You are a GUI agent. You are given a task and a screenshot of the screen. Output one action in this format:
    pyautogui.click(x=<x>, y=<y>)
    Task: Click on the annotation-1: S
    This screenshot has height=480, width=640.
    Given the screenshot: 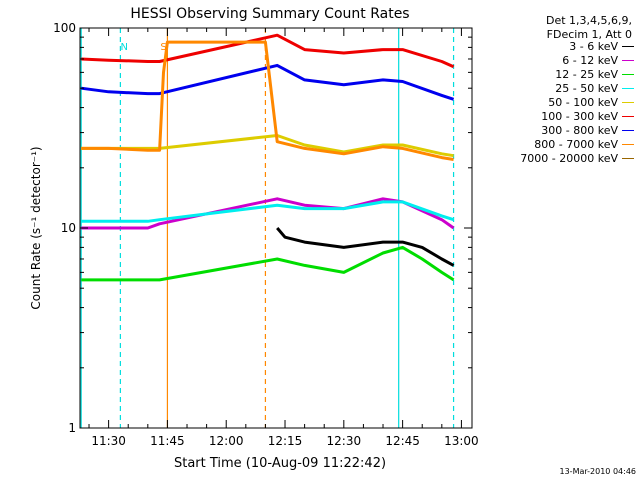 What is the action you would take?
    pyautogui.click(x=163, y=47)
    